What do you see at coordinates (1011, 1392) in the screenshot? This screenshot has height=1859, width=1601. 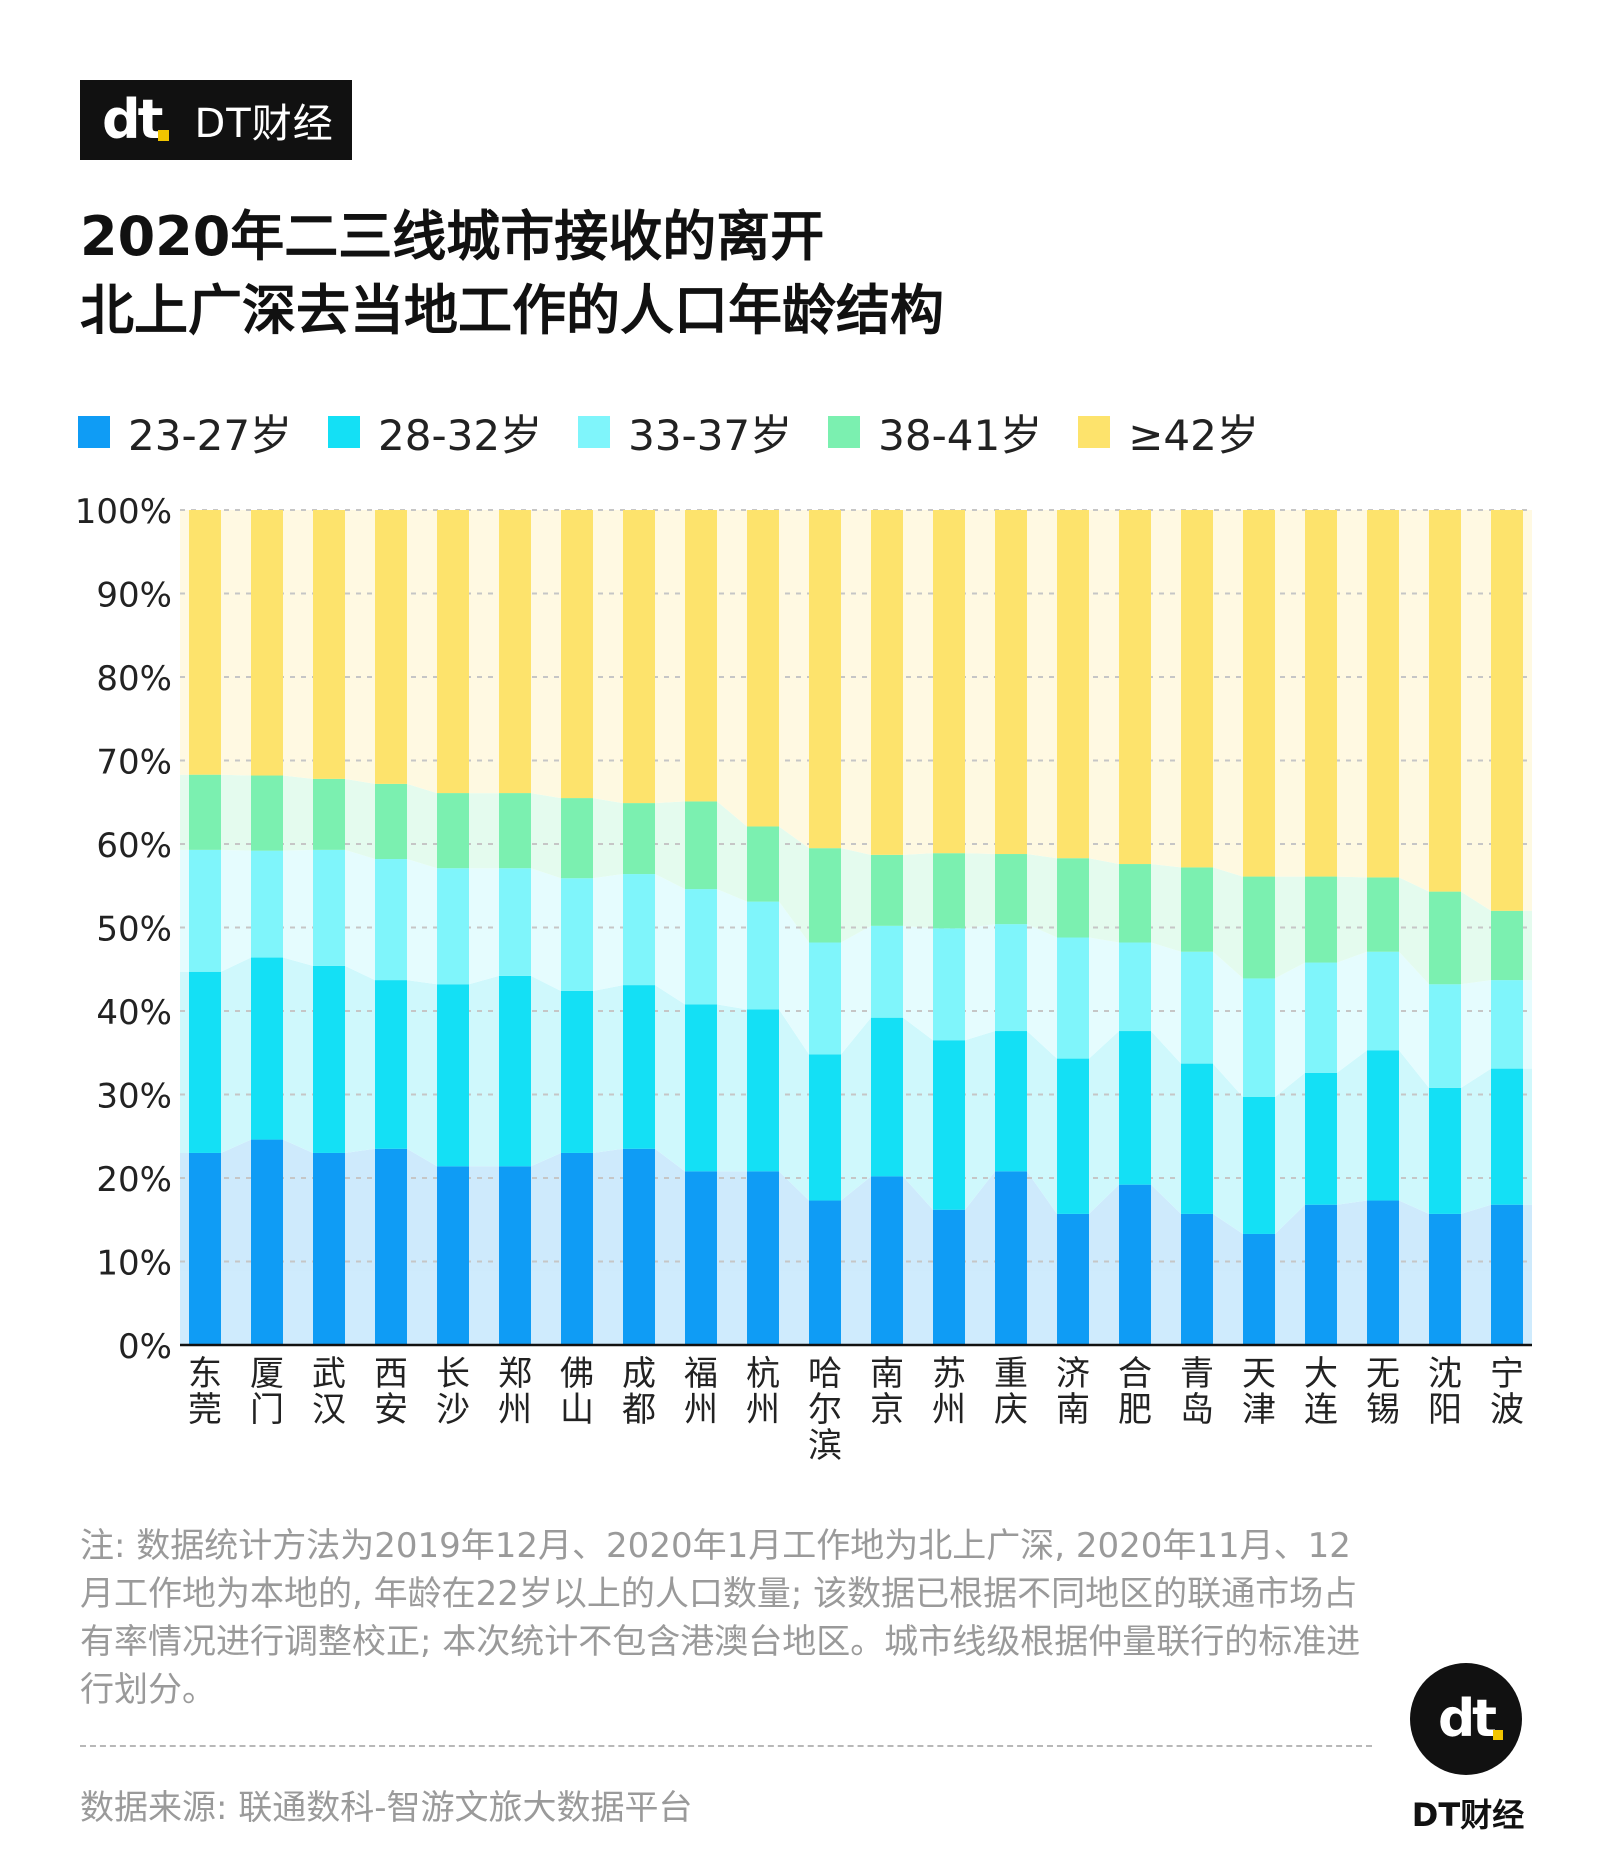 I see `x-tick-label: 重庆` at bounding box center [1011, 1392].